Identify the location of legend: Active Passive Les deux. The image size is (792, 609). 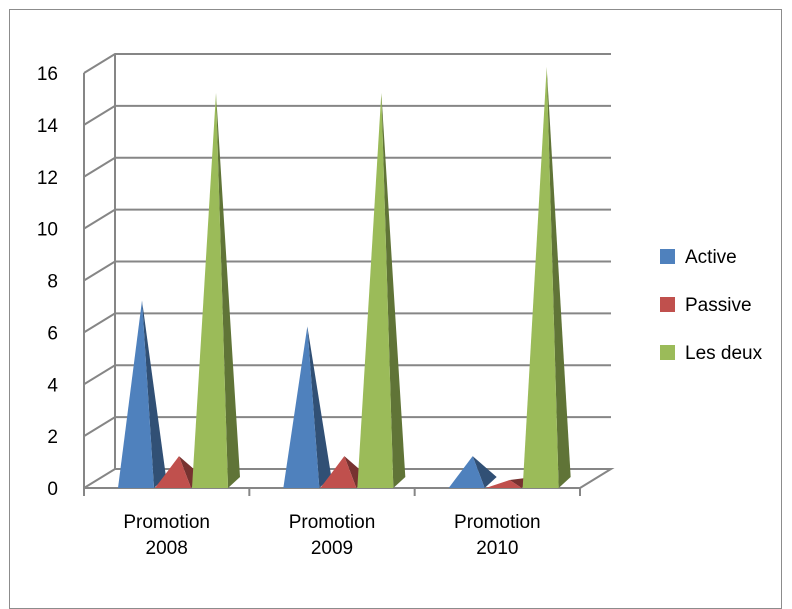
(711, 305).